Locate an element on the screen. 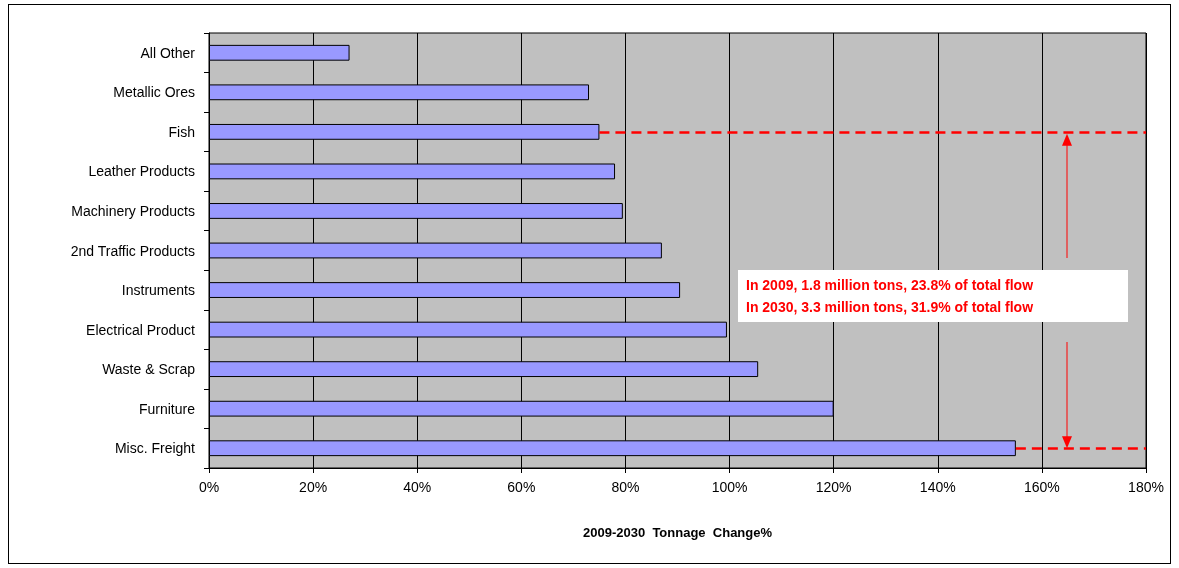  annotation: In 2009, 1.8 million tons, 23.8% of total flow is located at coordinates (890, 285).